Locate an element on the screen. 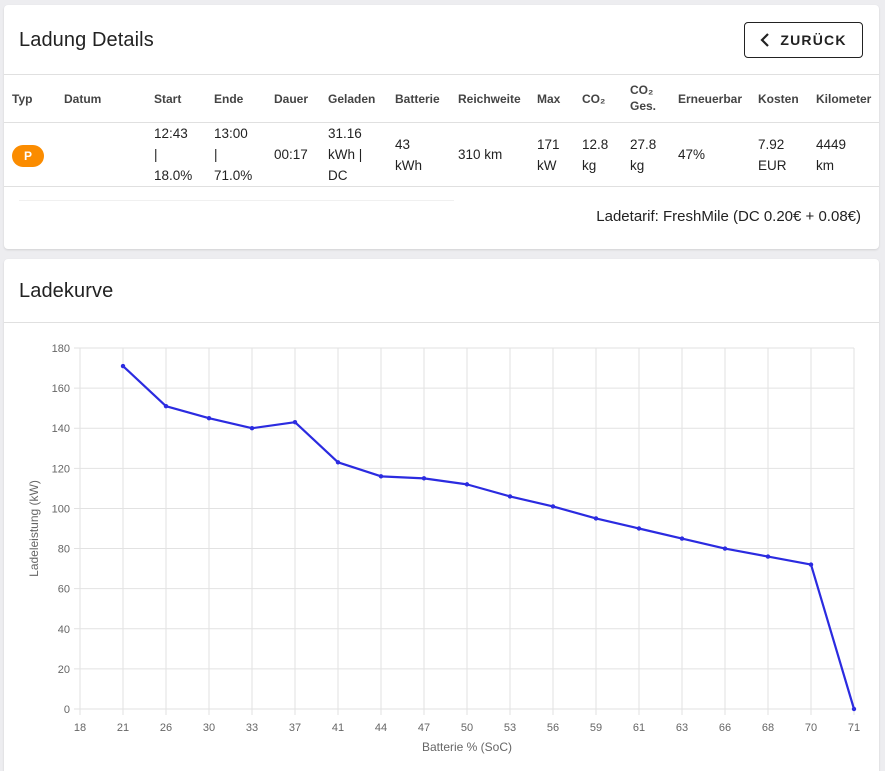 This screenshot has width=885, height=771. cell-start-time: 12:43 is located at coordinates (171, 133).